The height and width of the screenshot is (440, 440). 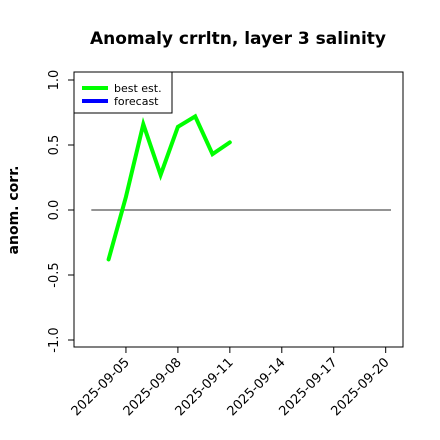 What do you see at coordinates (136, 101) in the screenshot?
I see `legend-label-forecast: forecast` at bounding box center [136, 101].